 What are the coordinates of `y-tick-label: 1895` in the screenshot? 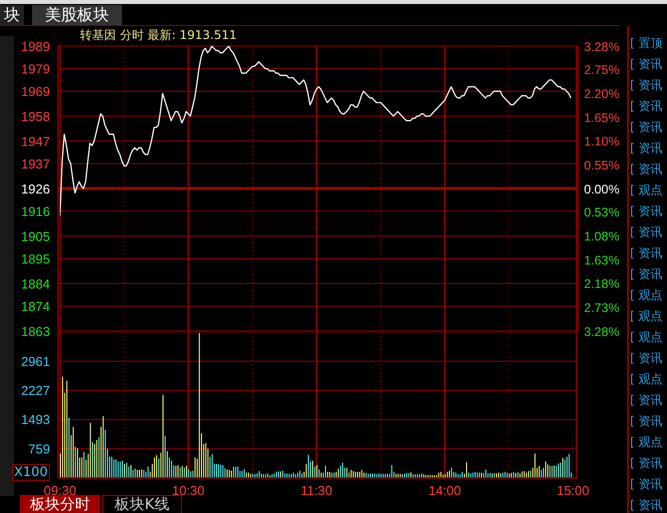 It's located at (35, 259).